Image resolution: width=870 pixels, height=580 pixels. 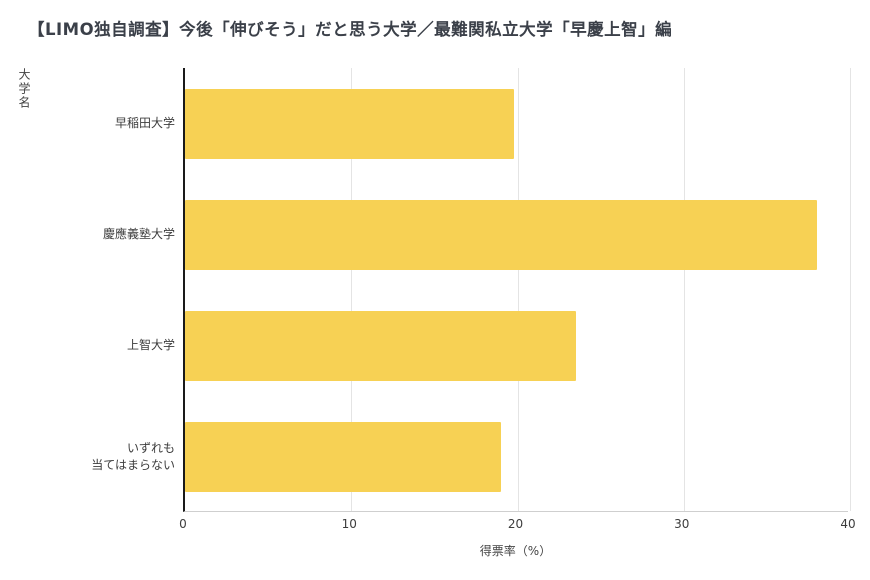 What do you see at coordinates (150, 345) in the screenshot?
I see `category-label: 上智大学` at bounding box center [150, 345].